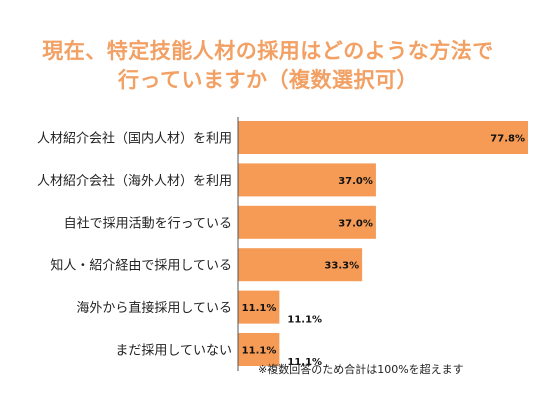 The width and height of the screenshot is (536, 402). Describe the element at coordinates (361, 369) in the screenshot. I see `footnote: ※複数回答のため合計は100%を超えます` at that location.